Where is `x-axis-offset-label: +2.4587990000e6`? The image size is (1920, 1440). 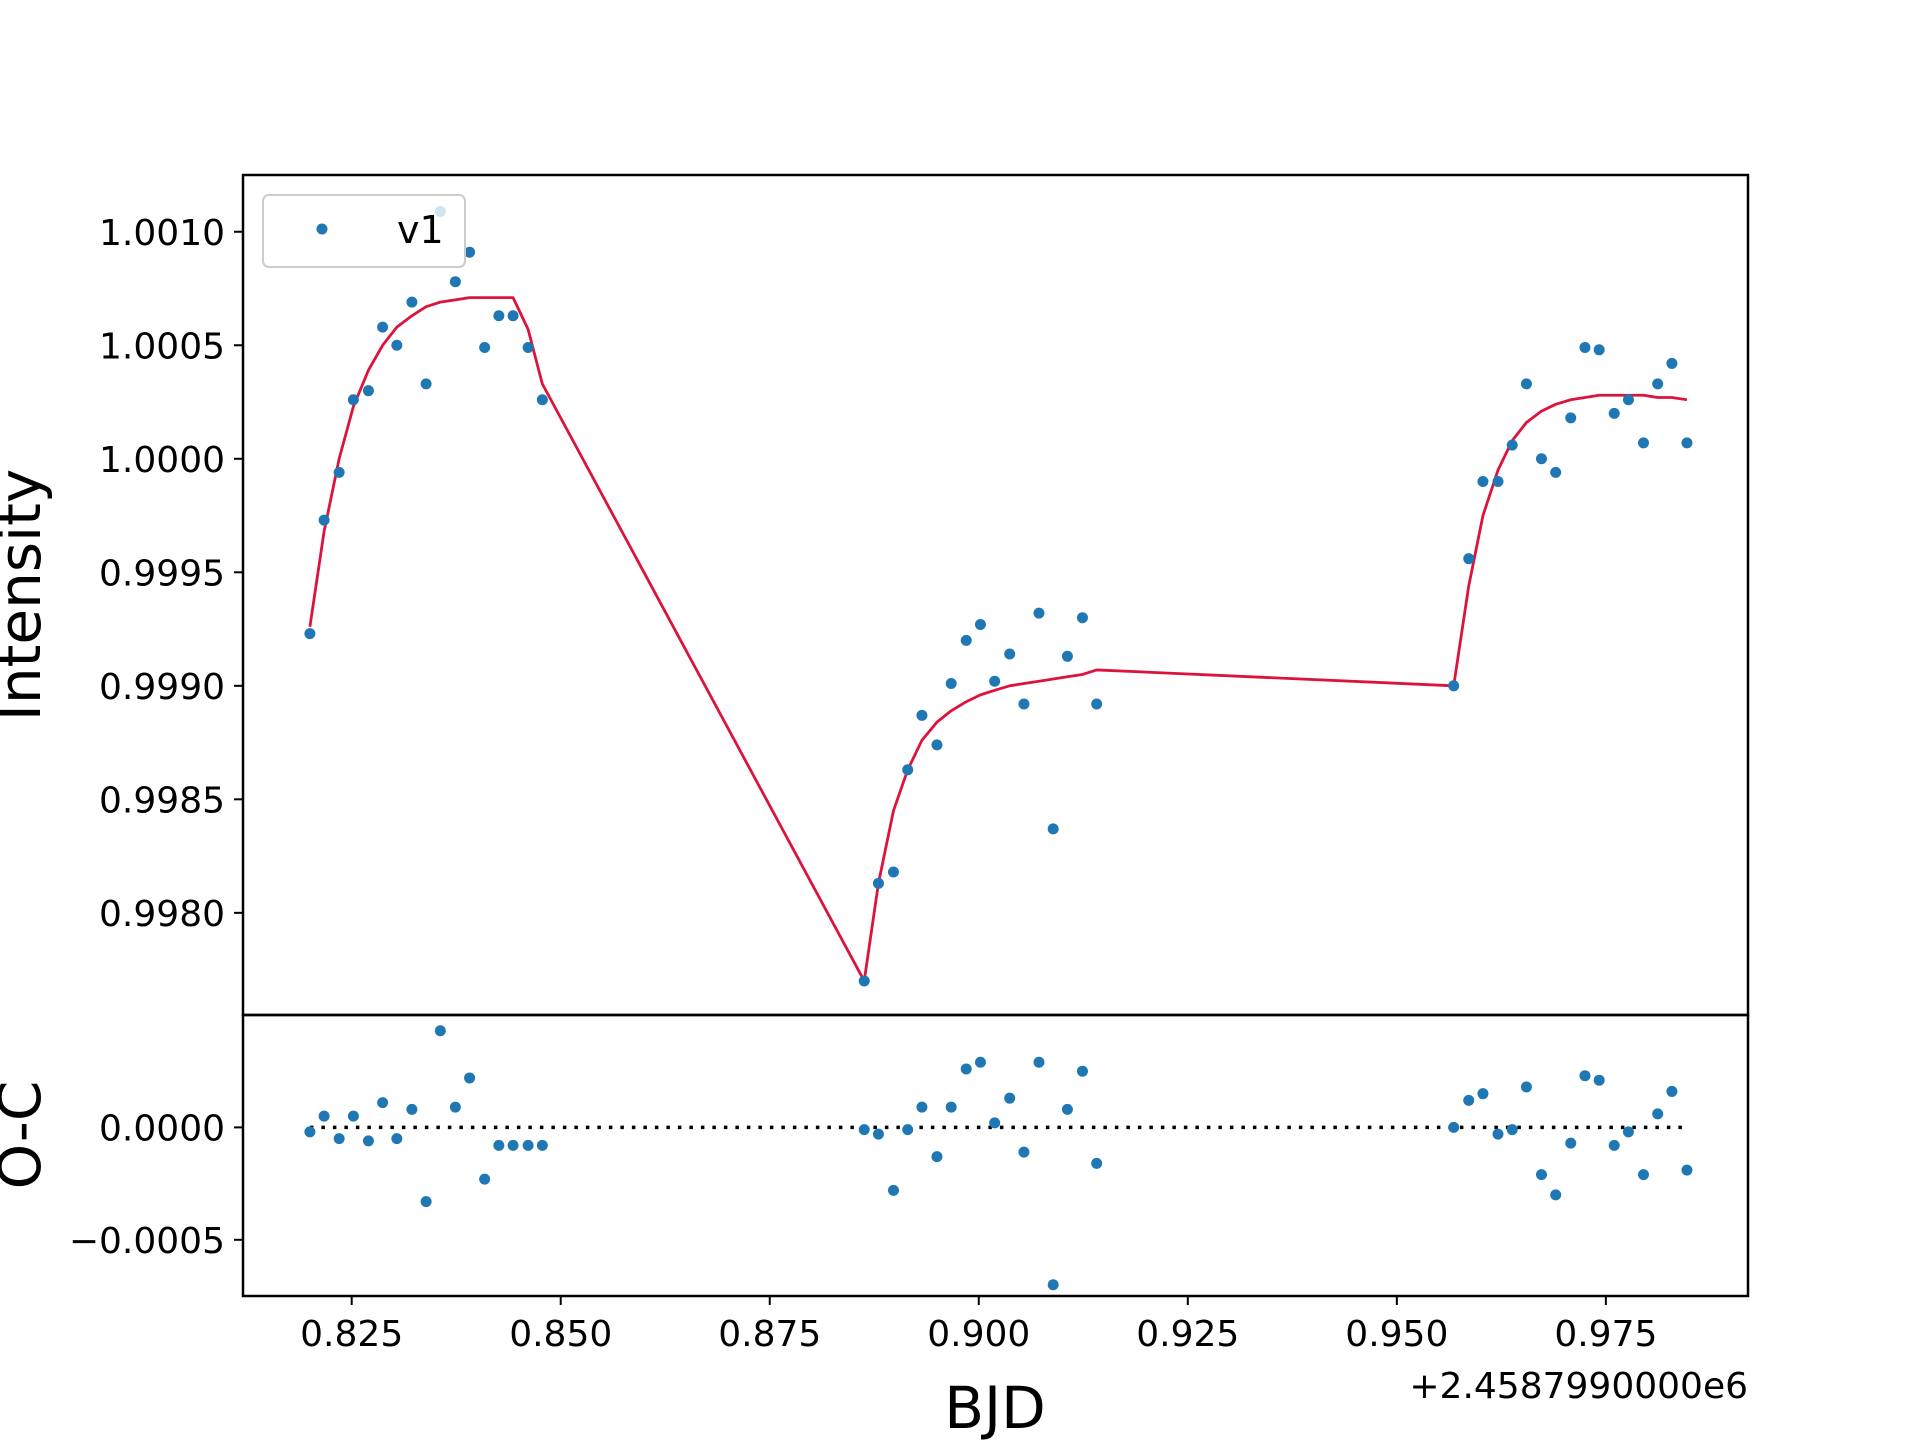
x-axis-offset-label: +2.4587990000e6 is located at coordinates (1578, 1386).